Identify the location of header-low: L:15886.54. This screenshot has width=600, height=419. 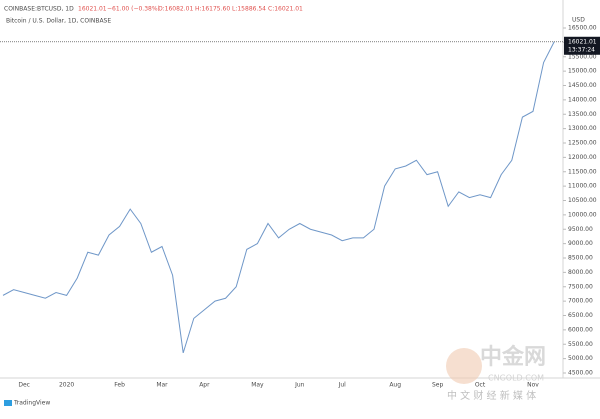
(249, 9).